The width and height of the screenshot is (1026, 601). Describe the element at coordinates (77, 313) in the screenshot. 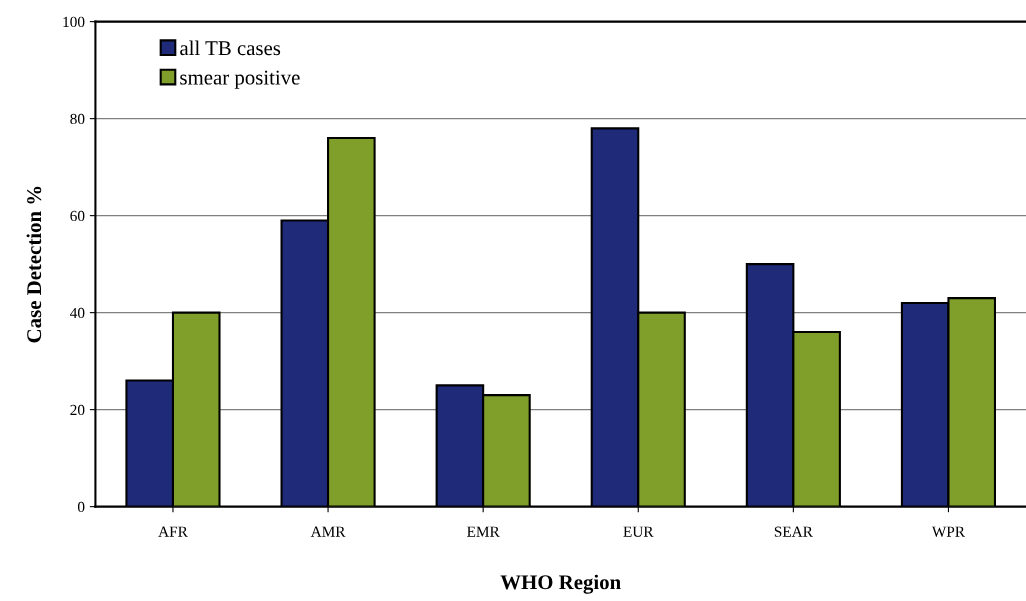

I see `y-tick-label: 40` at that location.